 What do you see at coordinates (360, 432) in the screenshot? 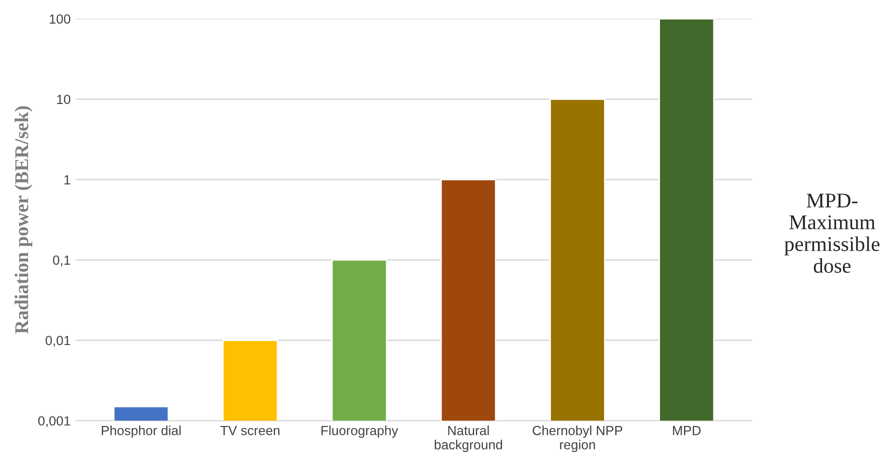
I see `x-tick-label: Fluorography` at bounding box center [360, 432].